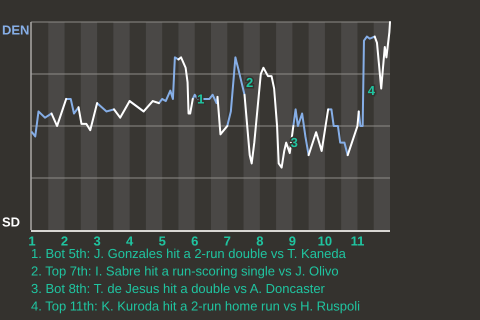 The image size is (480, 320). I want to click on x-tick-label: 10, so click(325, 241).